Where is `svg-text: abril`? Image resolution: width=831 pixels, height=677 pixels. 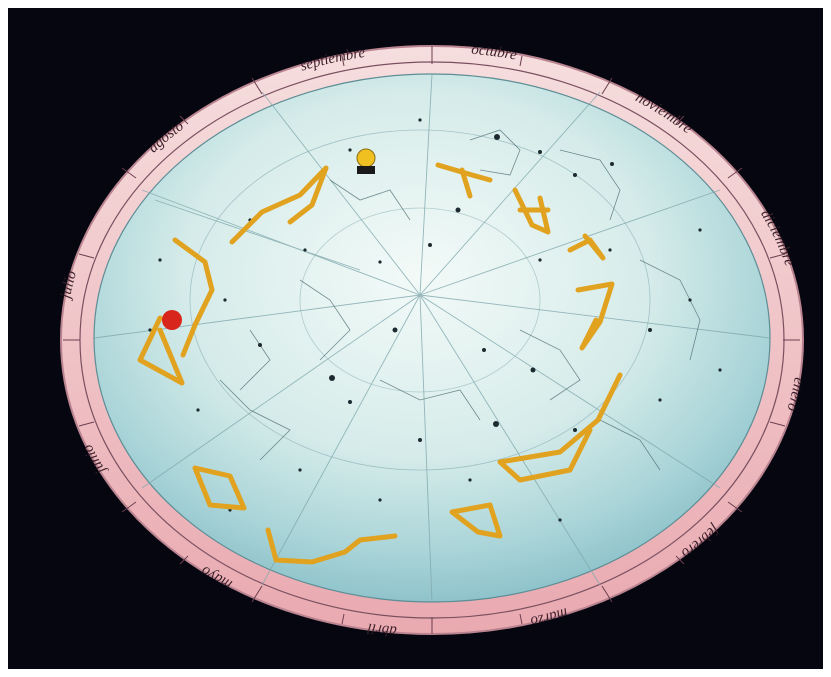 svg-text: abril is located at coordinates (381, 629).